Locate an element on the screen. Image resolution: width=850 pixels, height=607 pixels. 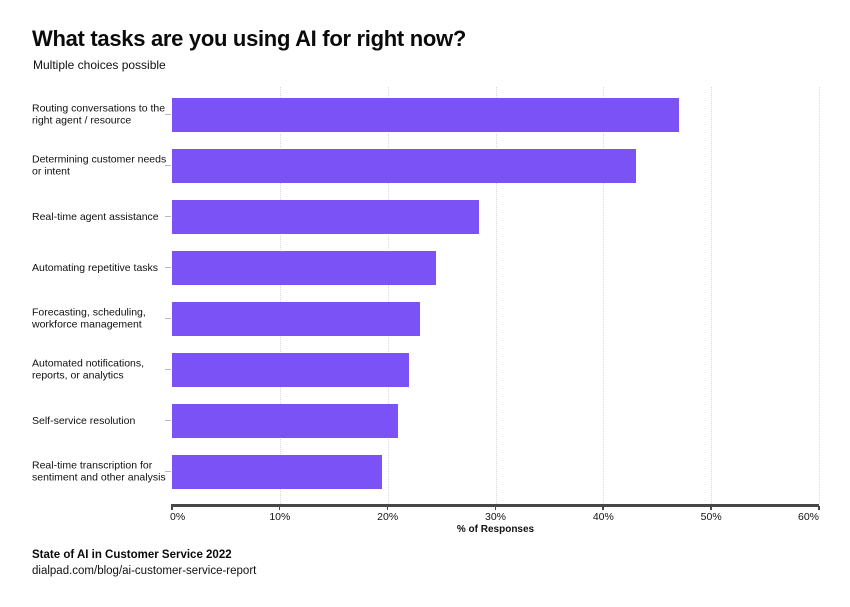
category-label: Self-service resolution is located at coordinates (84, 420).